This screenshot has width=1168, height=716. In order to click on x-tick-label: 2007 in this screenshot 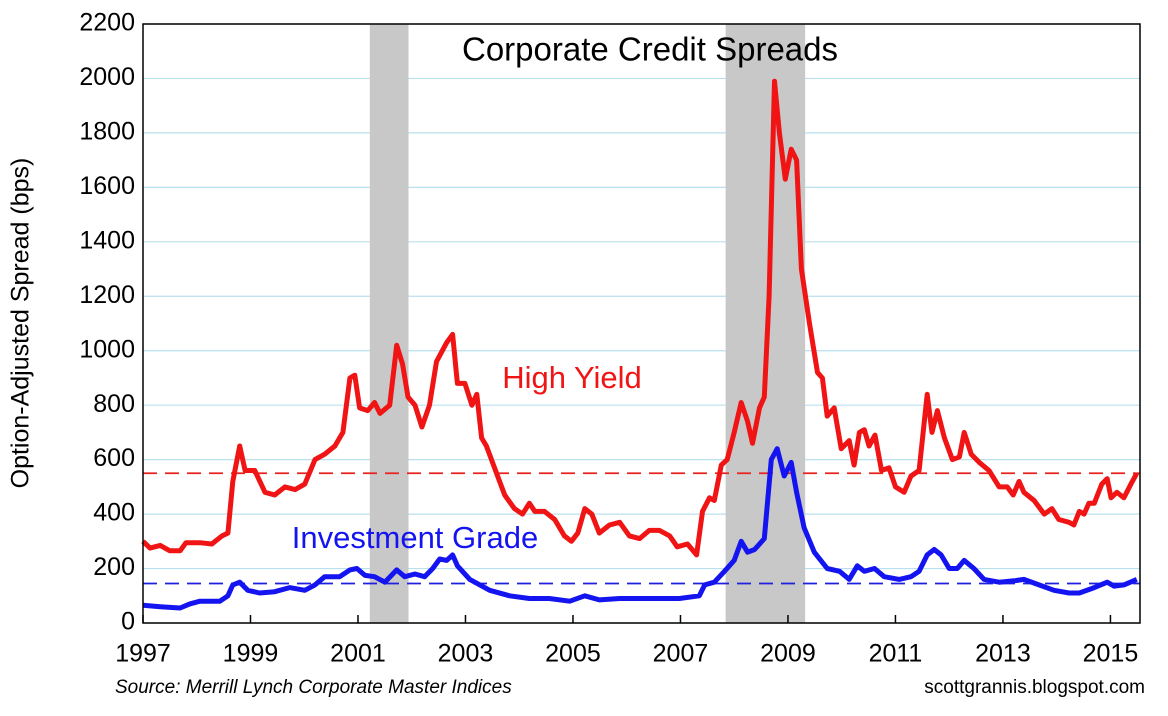, I will do `click(681, 654)`.